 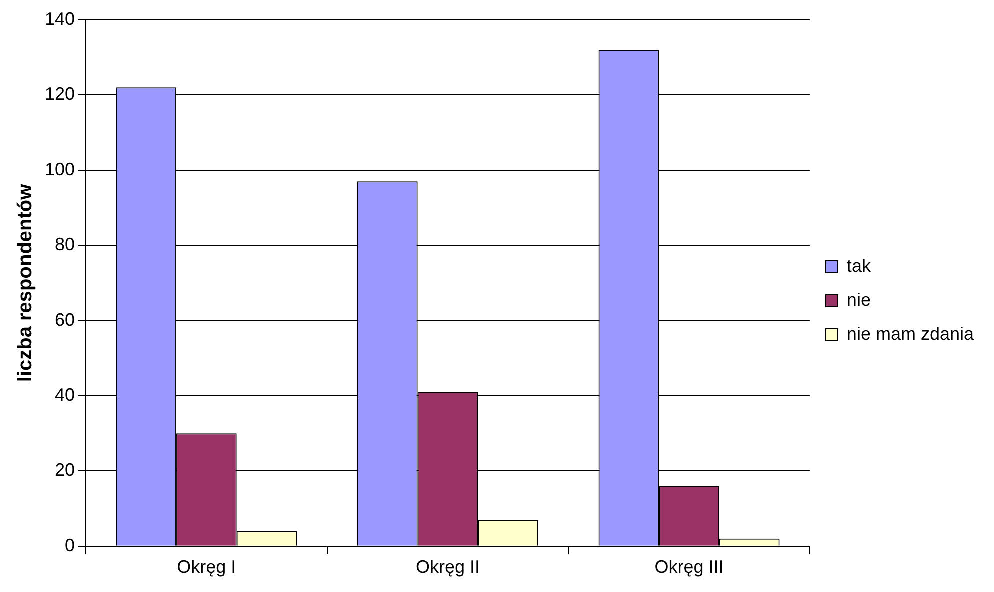 What do you see at coordinates (859, 266) in the screenshot?
I see `legend-label: tak` at bounding box center [859, 266].